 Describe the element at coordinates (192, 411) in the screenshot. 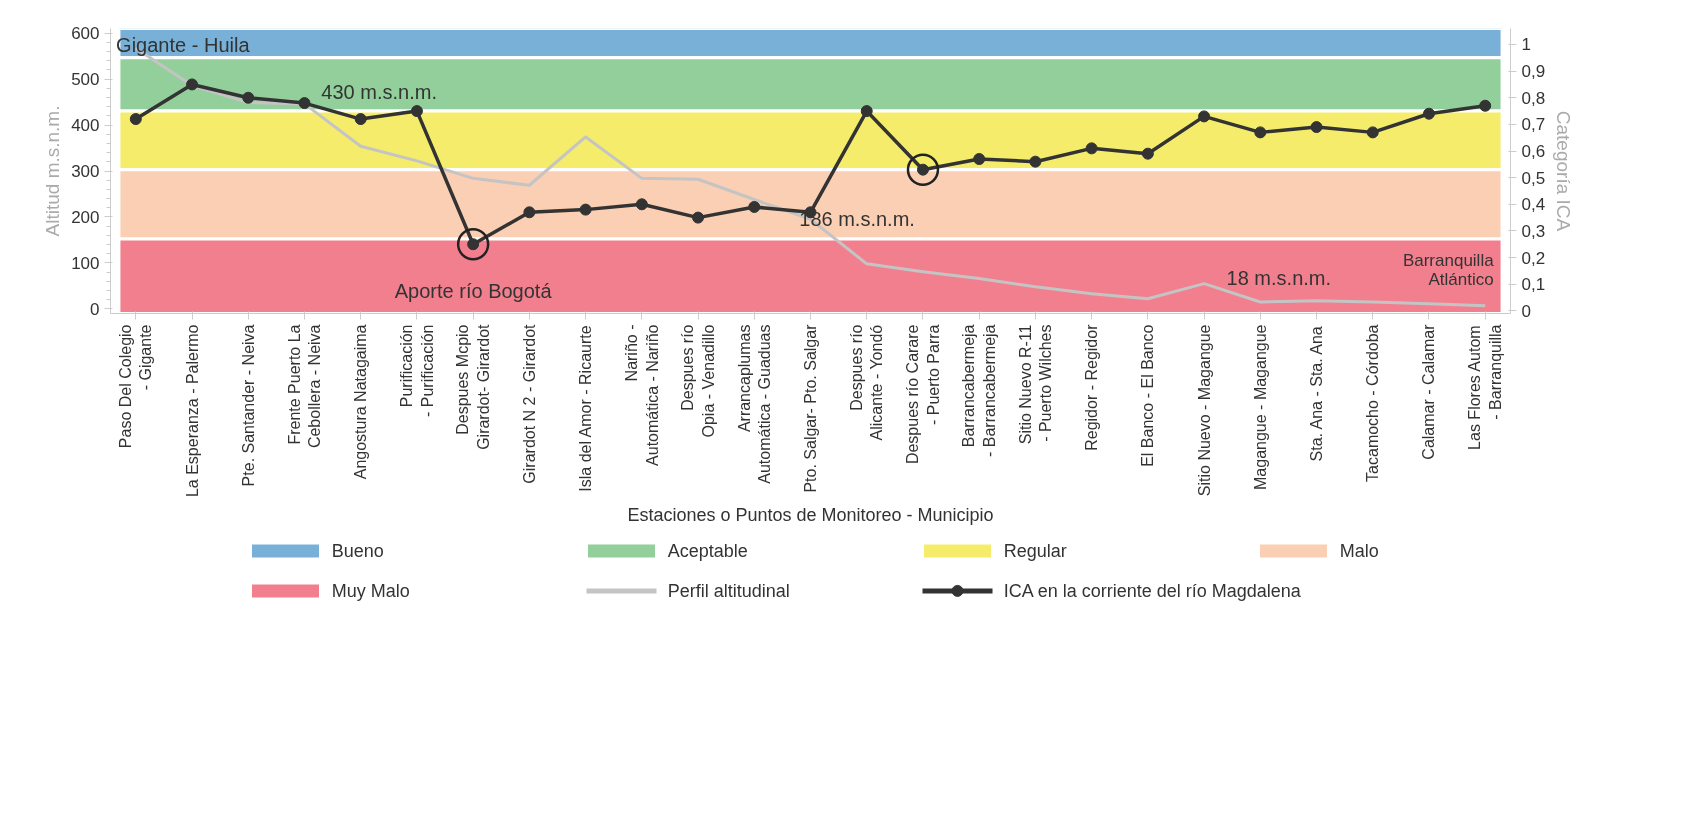

I see `x-tick-label: La Esperanza - Palermo` at that location.